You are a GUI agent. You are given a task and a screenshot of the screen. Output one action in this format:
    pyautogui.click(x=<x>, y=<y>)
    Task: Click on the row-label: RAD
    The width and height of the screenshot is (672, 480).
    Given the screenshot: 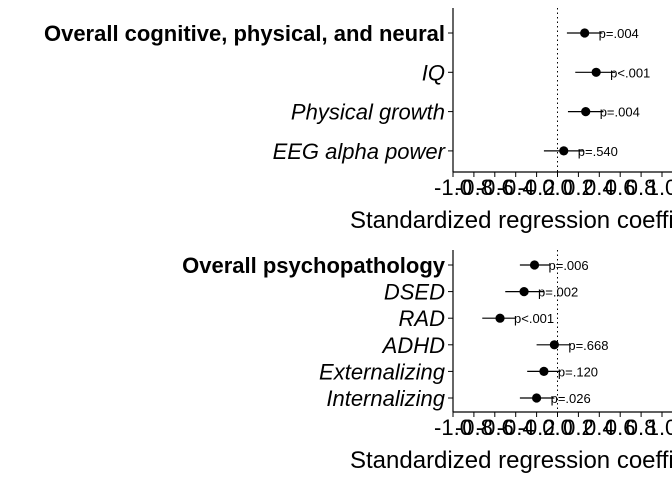 What is the action you would take?
    pyautogui.click(x=422, y=318)
    